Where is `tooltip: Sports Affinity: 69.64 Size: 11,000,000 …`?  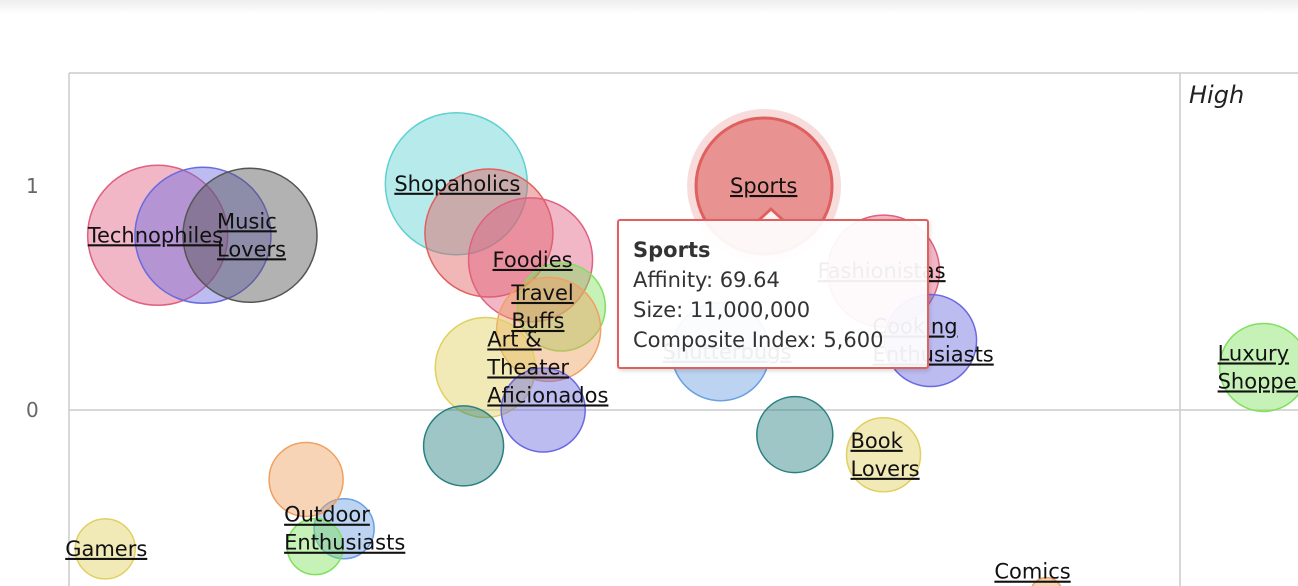
tooltip: Sports Affinity: 69.64 Size: 11,000,000 … is located at coordinates (773, 294).